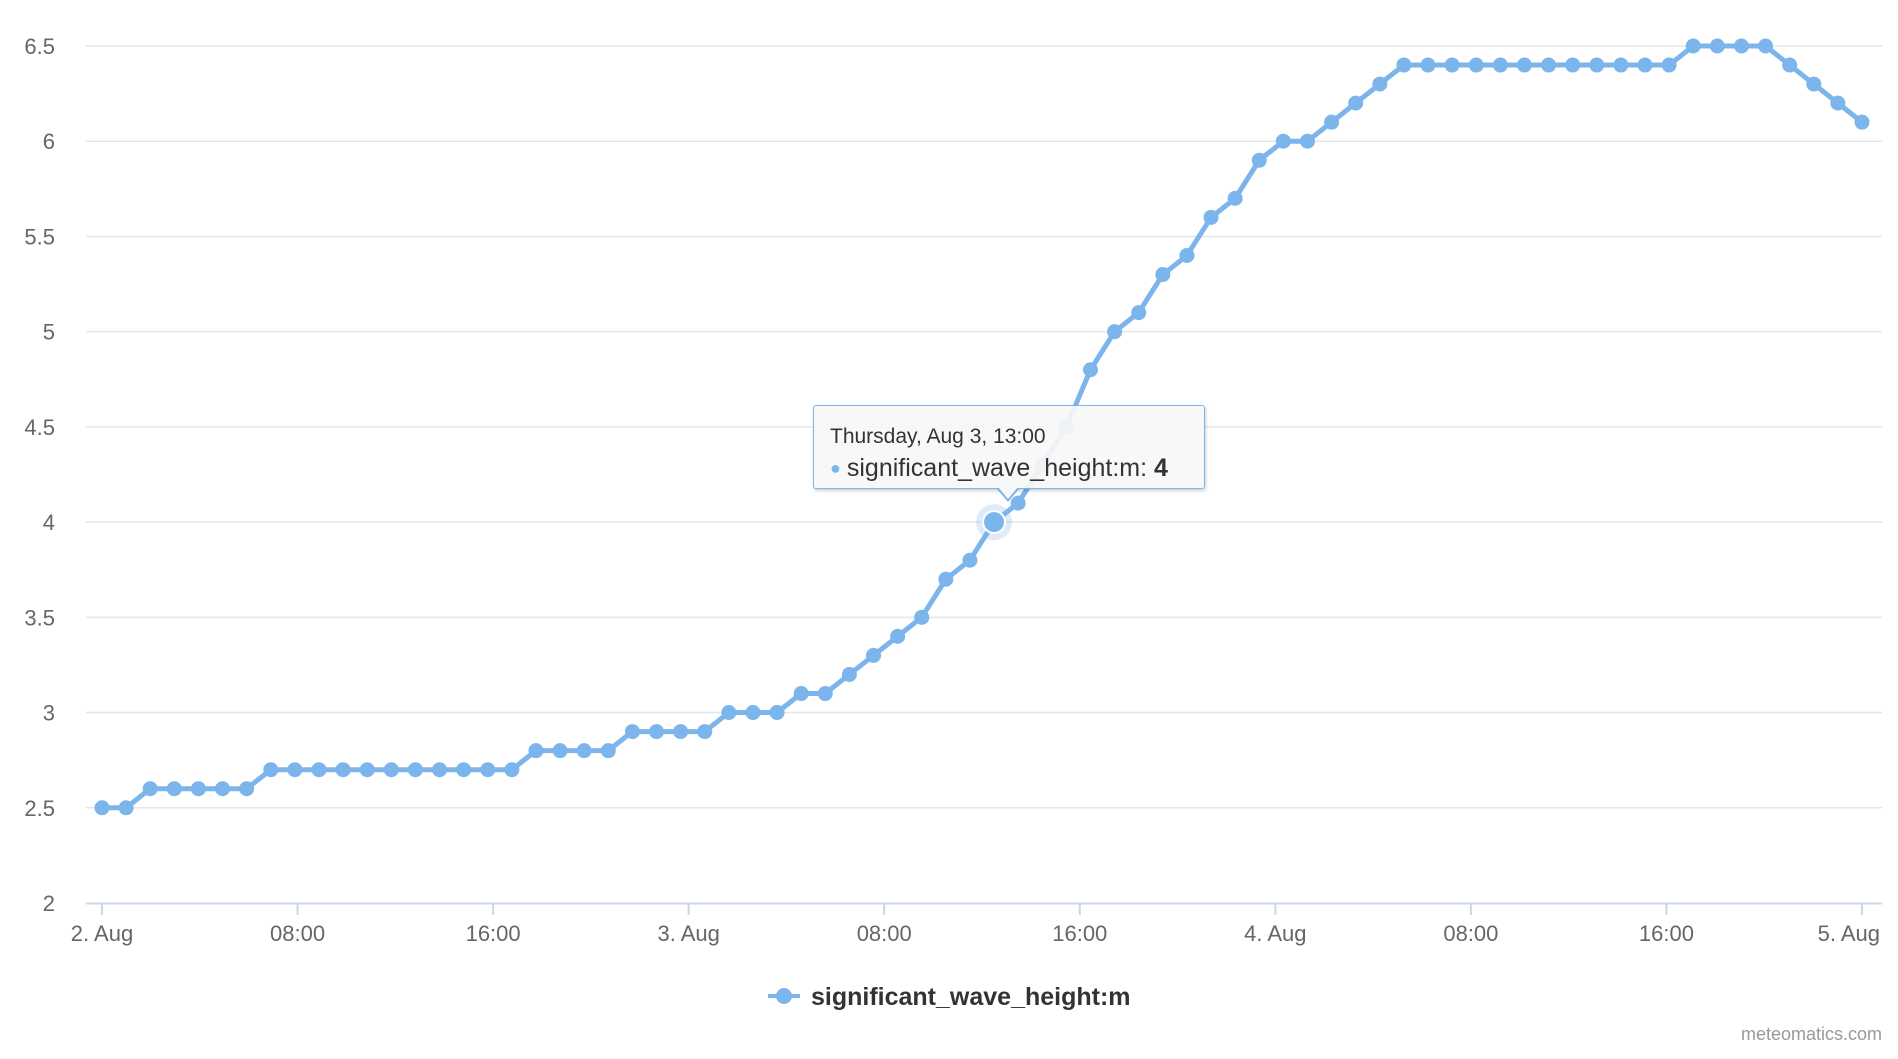 The image size is (1898, 1059). Describe the element at coordinates (688, 933) in the screenshot. I see `x-tick-label: 3. Aug` at that location.